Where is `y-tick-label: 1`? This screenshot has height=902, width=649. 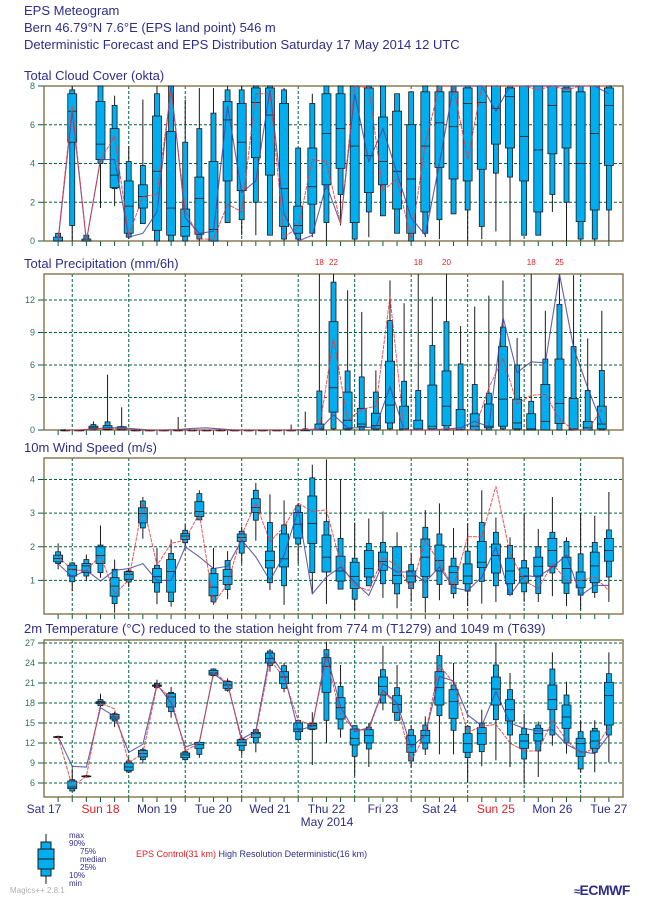 y-tick-label: 1 is located at coordinates (32, 580).